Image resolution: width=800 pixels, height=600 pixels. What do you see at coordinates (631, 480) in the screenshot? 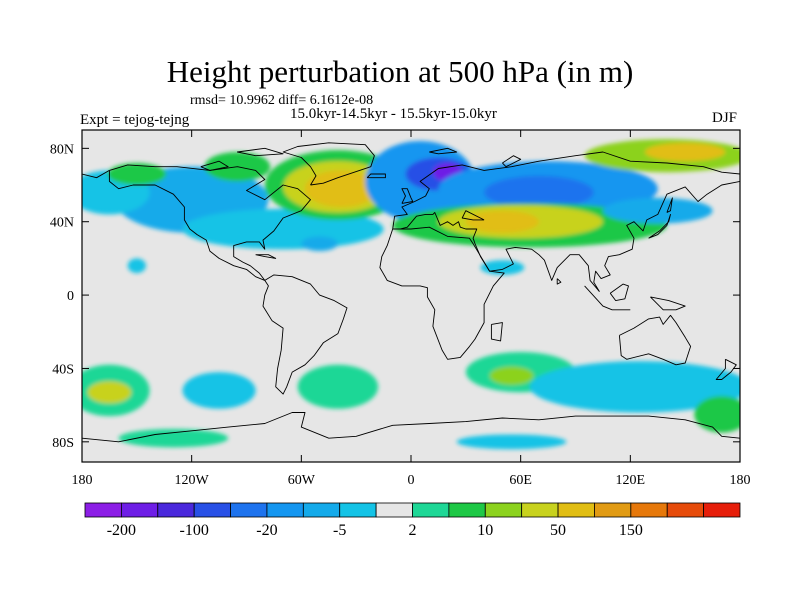
I see `x-tick-label: 120E` at bounding box center [631, 480].